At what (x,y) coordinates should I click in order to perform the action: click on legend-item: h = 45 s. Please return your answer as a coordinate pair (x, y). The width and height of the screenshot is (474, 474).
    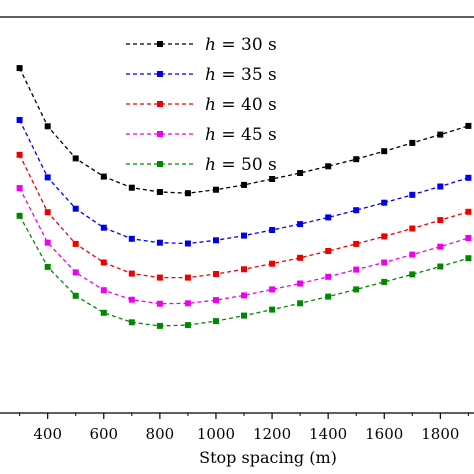
    Looking at the image, I should click on (201, 135).